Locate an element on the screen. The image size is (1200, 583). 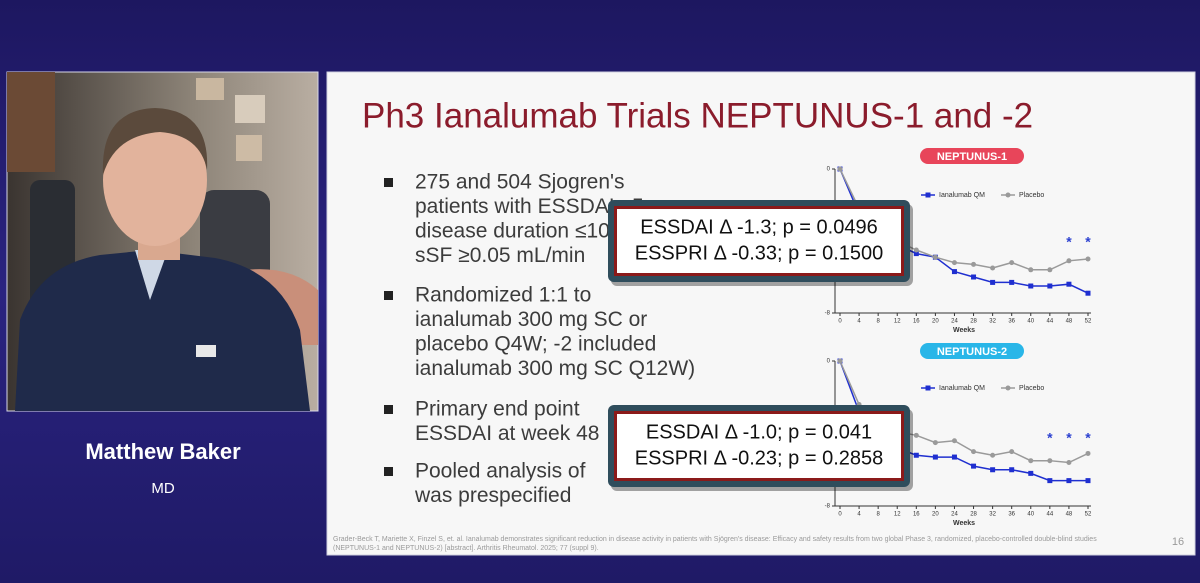
legend-label: Placebo is located at coordinates (1031, 195).